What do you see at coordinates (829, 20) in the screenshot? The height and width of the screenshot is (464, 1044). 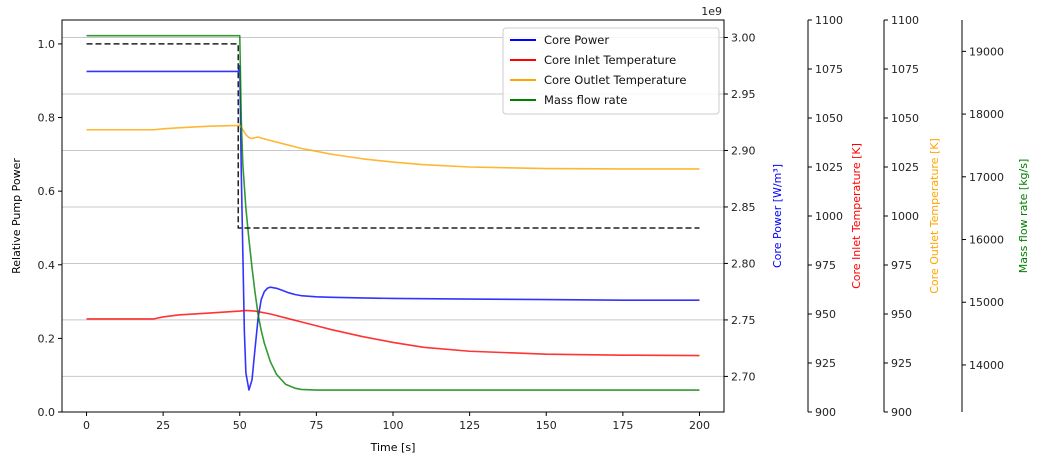 I see `core-inlet-temperature-tick-label-8: 1100` at bounding box center [829, 20].